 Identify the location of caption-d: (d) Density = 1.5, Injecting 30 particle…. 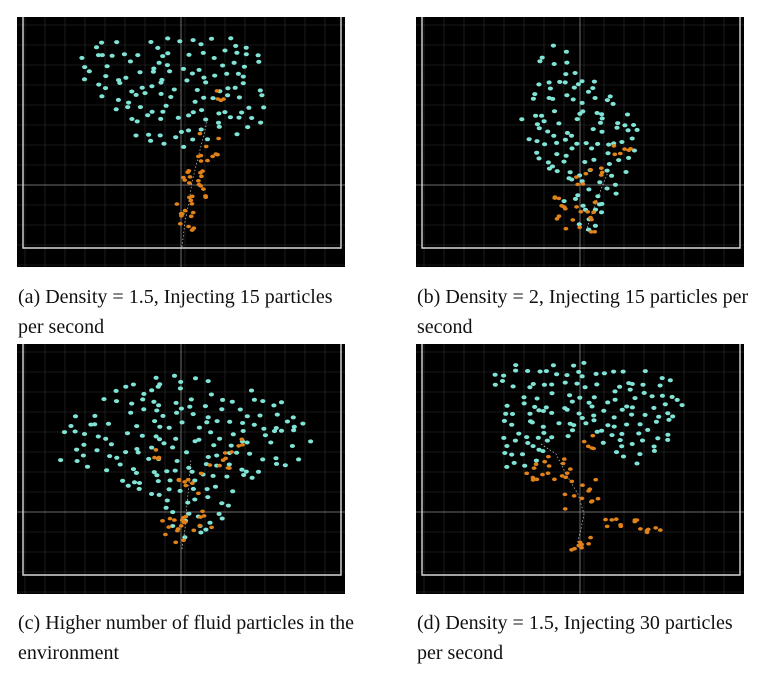
(575, 638).